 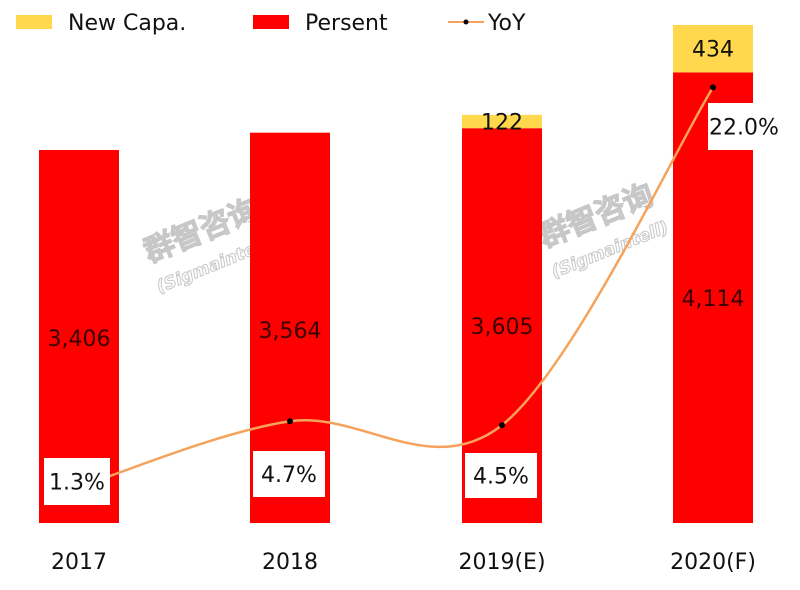 I want to click on legend-item: New Capa., so click(x=101, y=23).